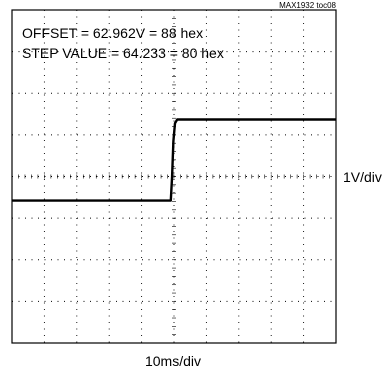  What do you see at coordinates (362, 177) in the screenshot?
I see `y-scale-label: 1V/div` at bounding box center [362, 177].